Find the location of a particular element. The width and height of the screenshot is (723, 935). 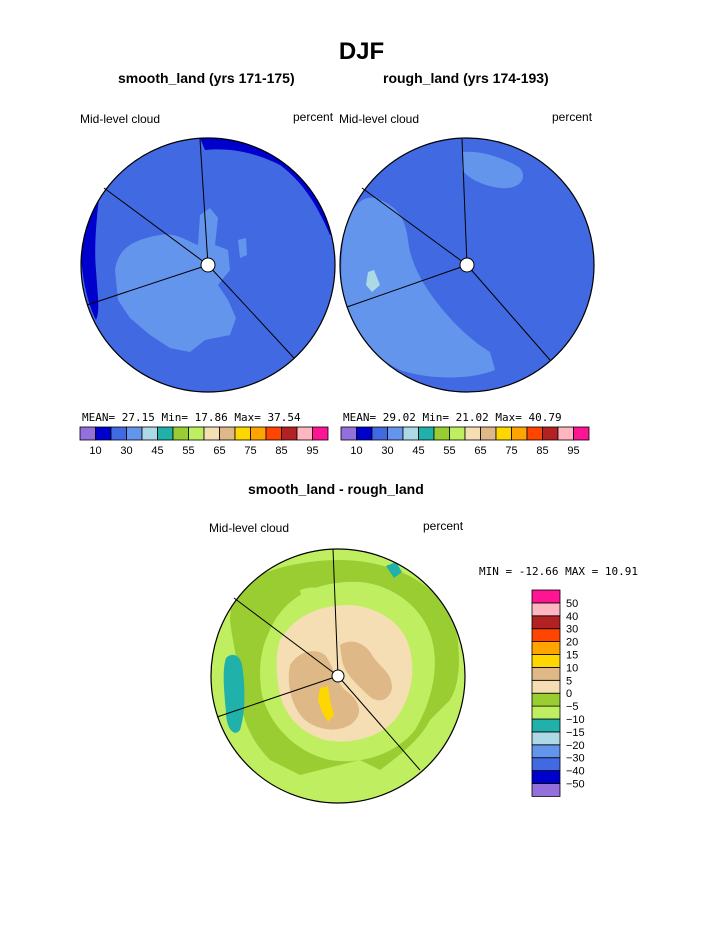

panel3-colorbar-label: −40 is located at coordinates (575, 772).